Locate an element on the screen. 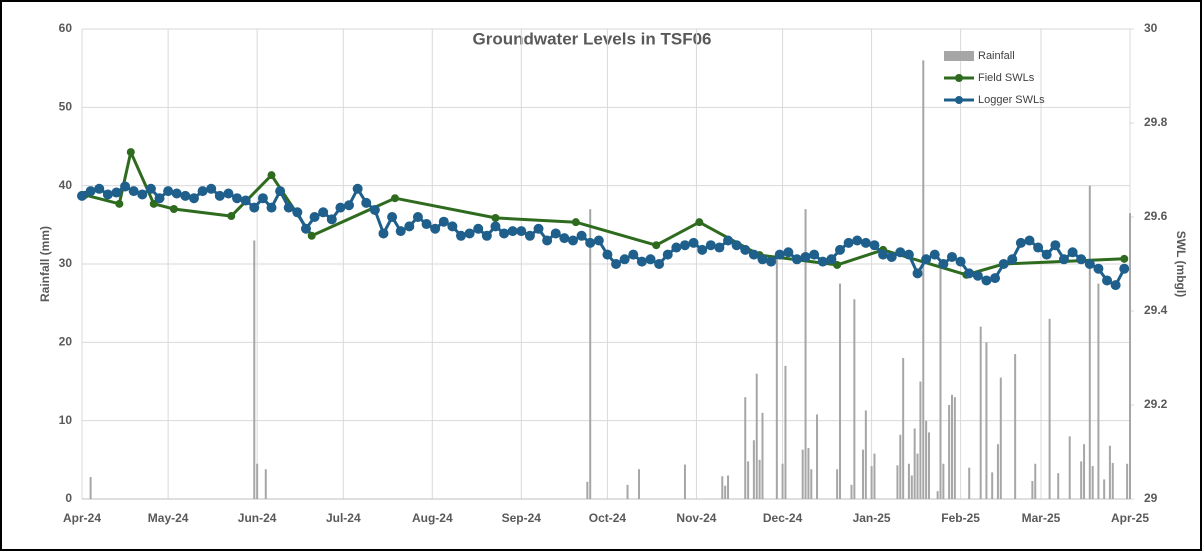  y2-tick-label: 29.4 is located at coordinates (1156, 310).